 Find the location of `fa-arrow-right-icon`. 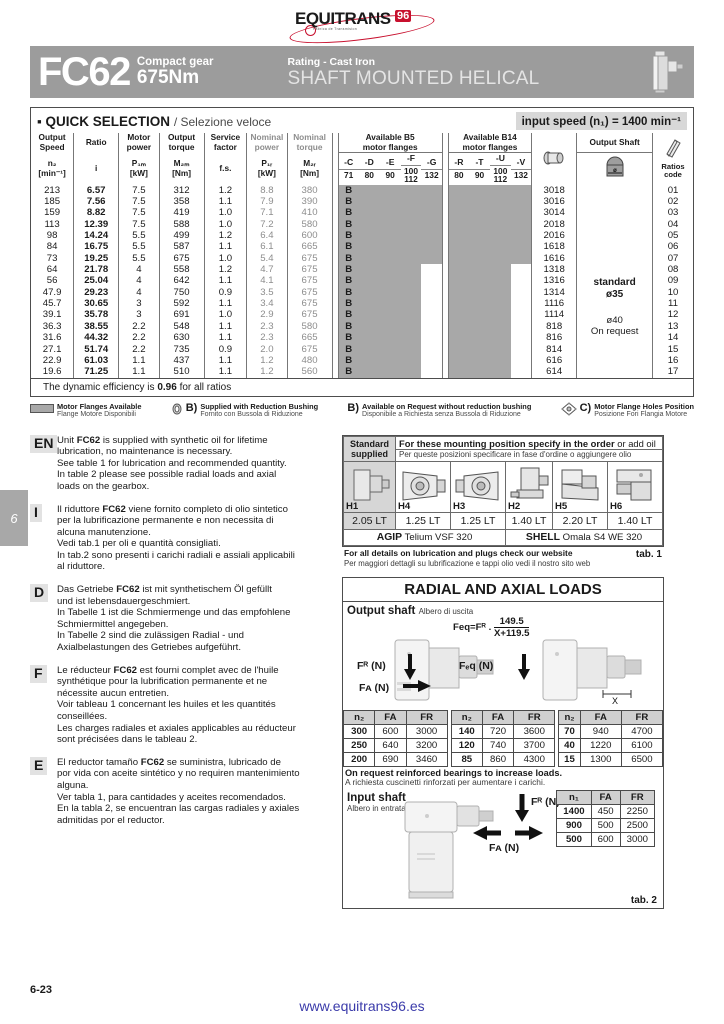

fa-arrow-right-icon is located at coordinates (417, 685).